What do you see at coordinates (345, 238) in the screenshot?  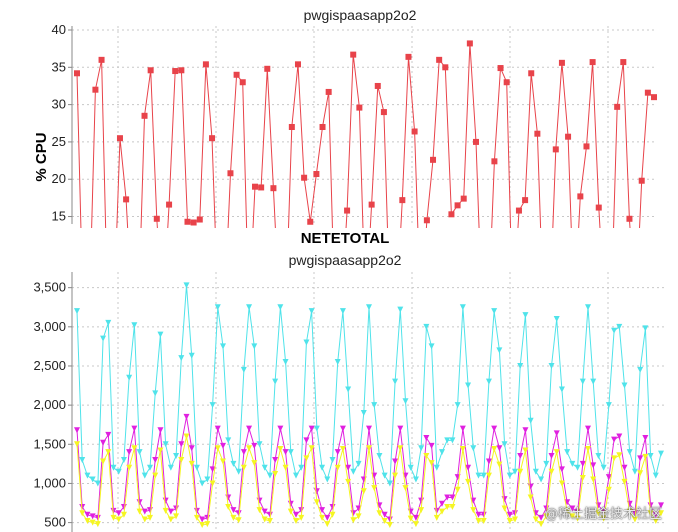 I see `chart-title: NETETOTAL` at bounding box center [345, 238].